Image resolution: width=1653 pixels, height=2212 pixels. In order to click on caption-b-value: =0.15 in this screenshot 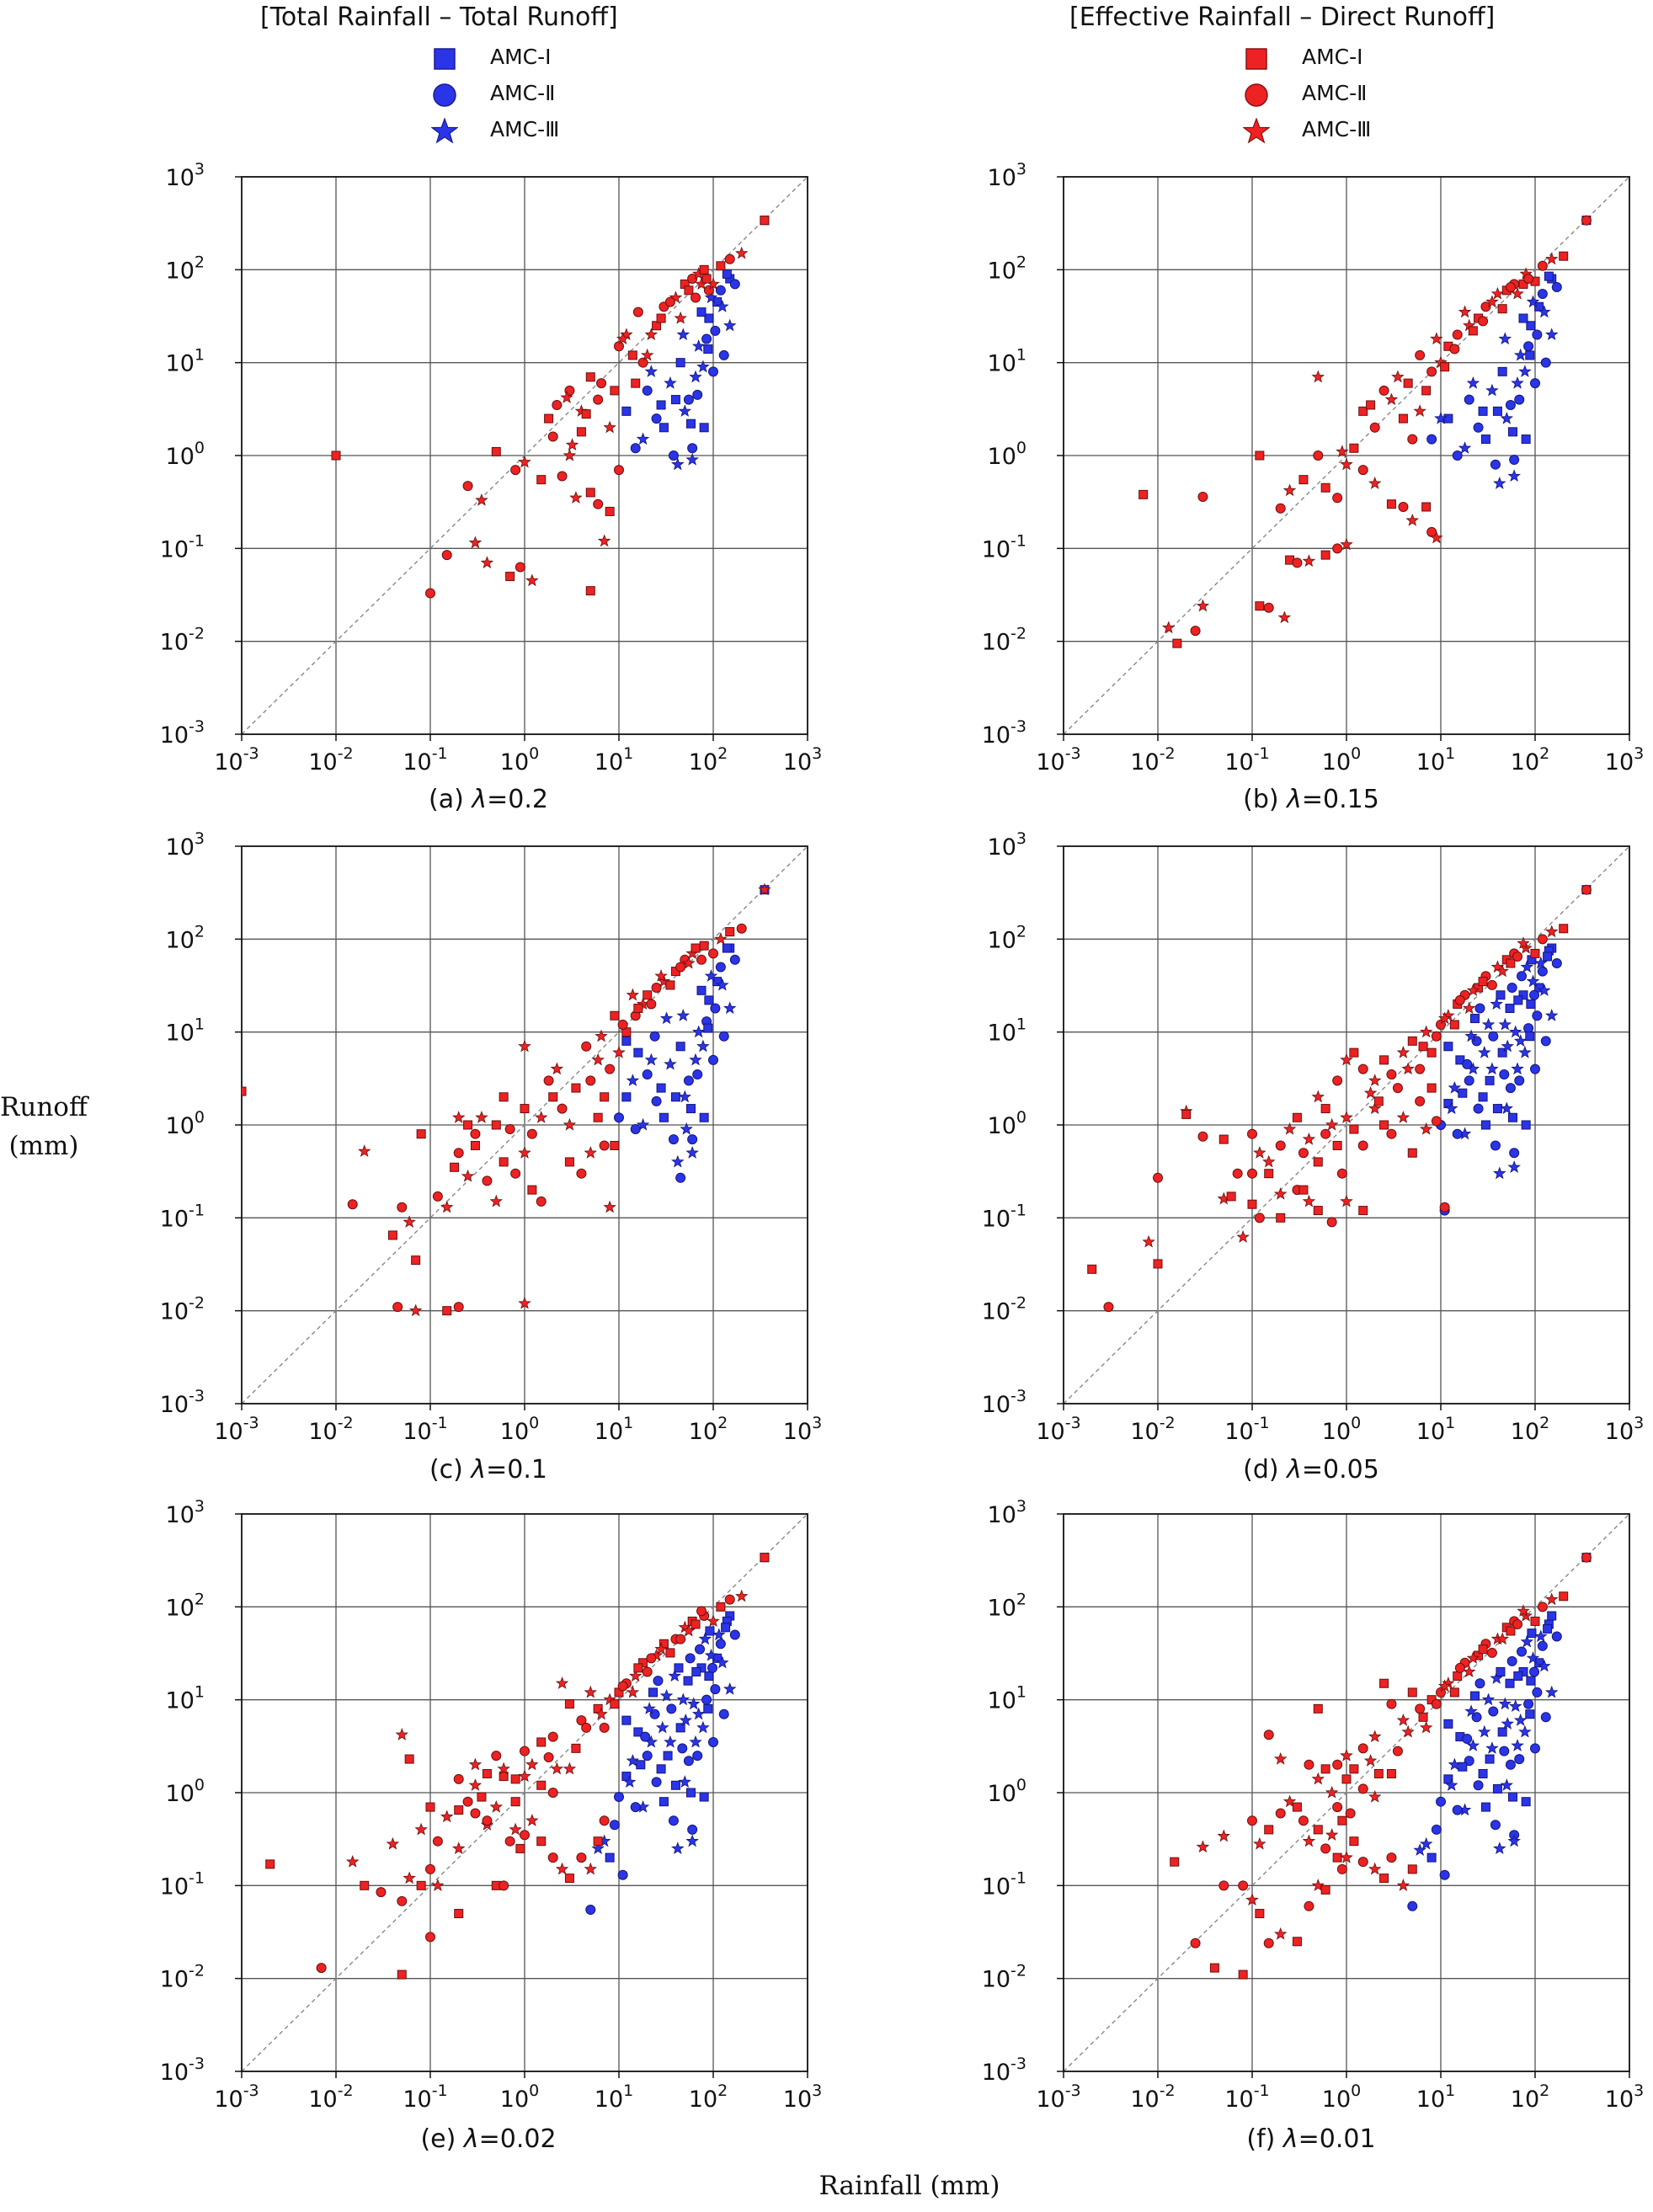, I will do `click(1340, 799)`.